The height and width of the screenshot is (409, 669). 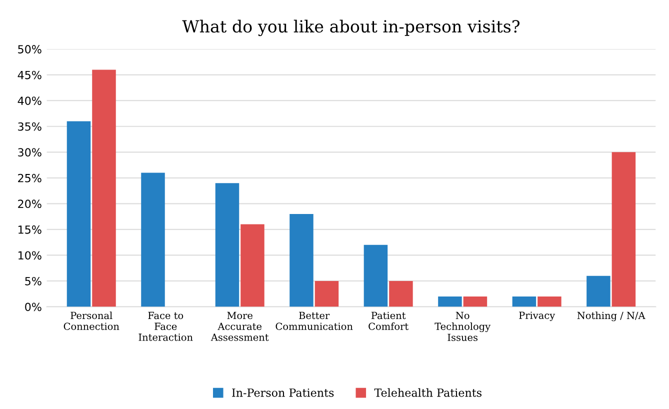 What do you see at coordinates (165, 326) in the screenshot?
I see `x-tick-label: Face to Face Interaction` at bounding box center [165, 326].